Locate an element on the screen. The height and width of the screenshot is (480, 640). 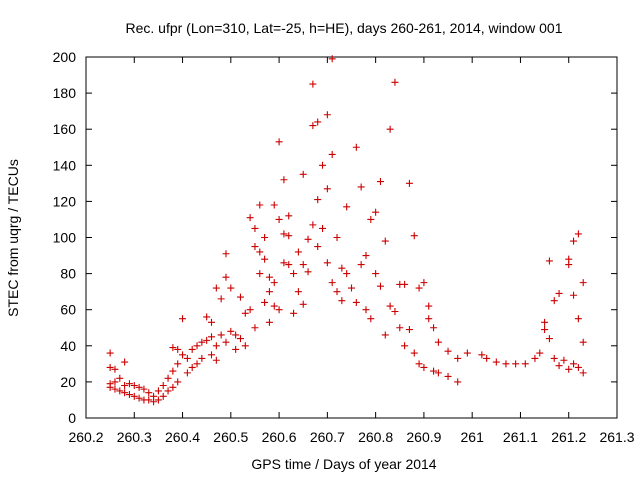
x-tick-label: 261.2 is located at coordinates (568, 437).